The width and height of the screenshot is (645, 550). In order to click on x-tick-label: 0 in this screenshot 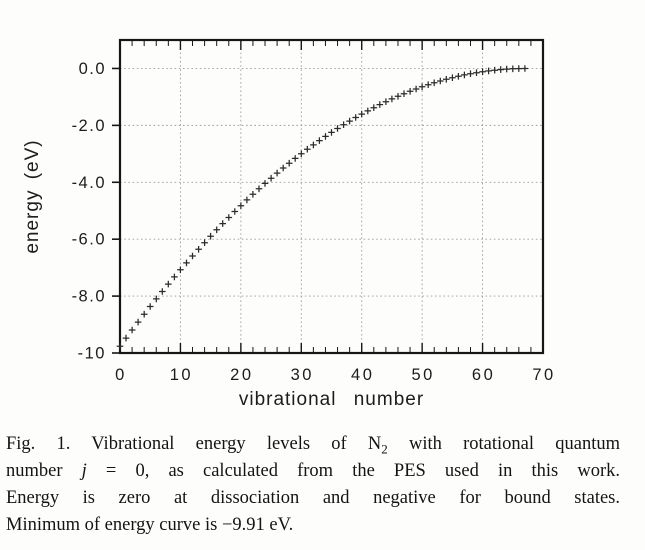, I will do `click(121, 375)`.